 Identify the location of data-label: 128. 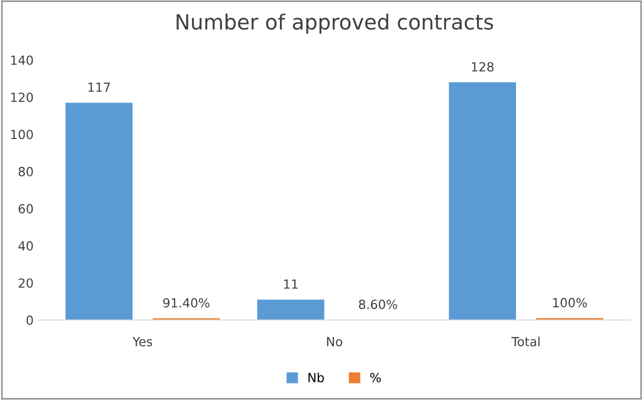
(483, 67).